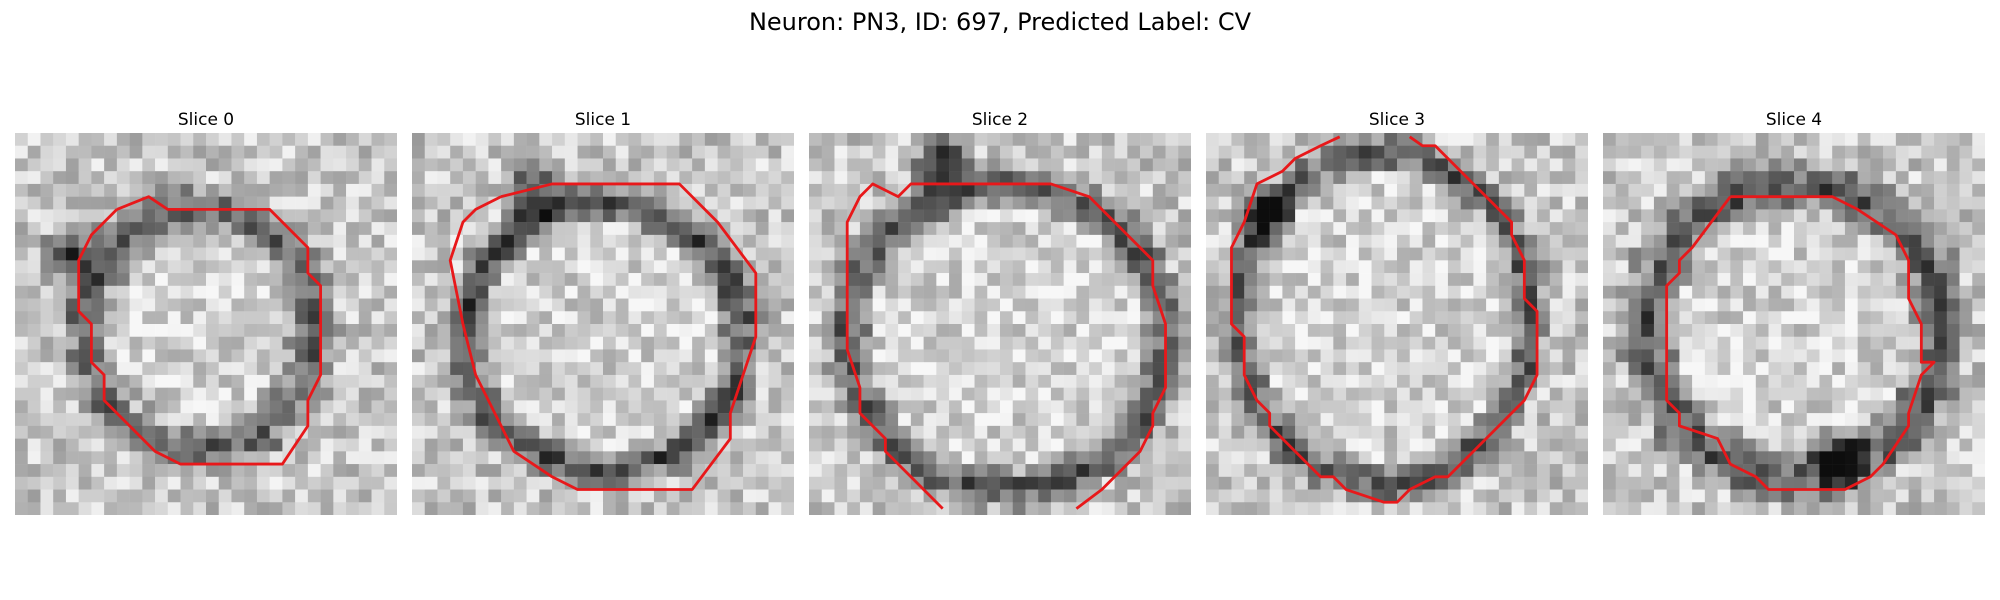 The image size is (2000, 600). What do you see at coordinates (1000, 120) in the screenshot?
I see `slice-title-2: Slice 2` at bounding box center [1000, 120].